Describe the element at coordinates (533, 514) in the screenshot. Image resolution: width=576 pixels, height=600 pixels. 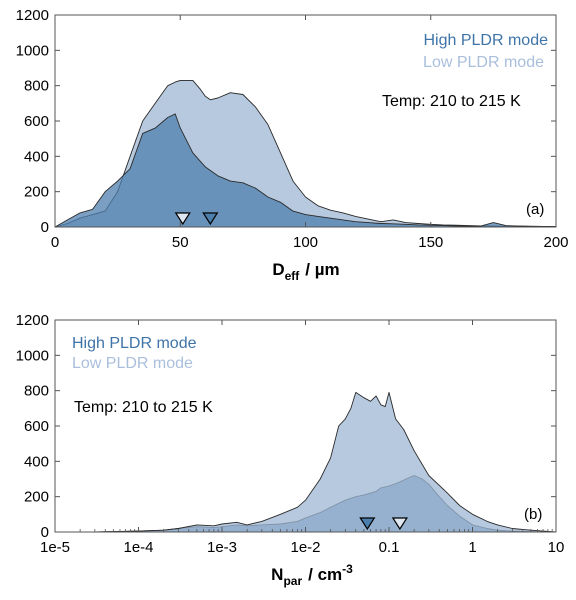
I see `panel-b-label: (b)` at that location.